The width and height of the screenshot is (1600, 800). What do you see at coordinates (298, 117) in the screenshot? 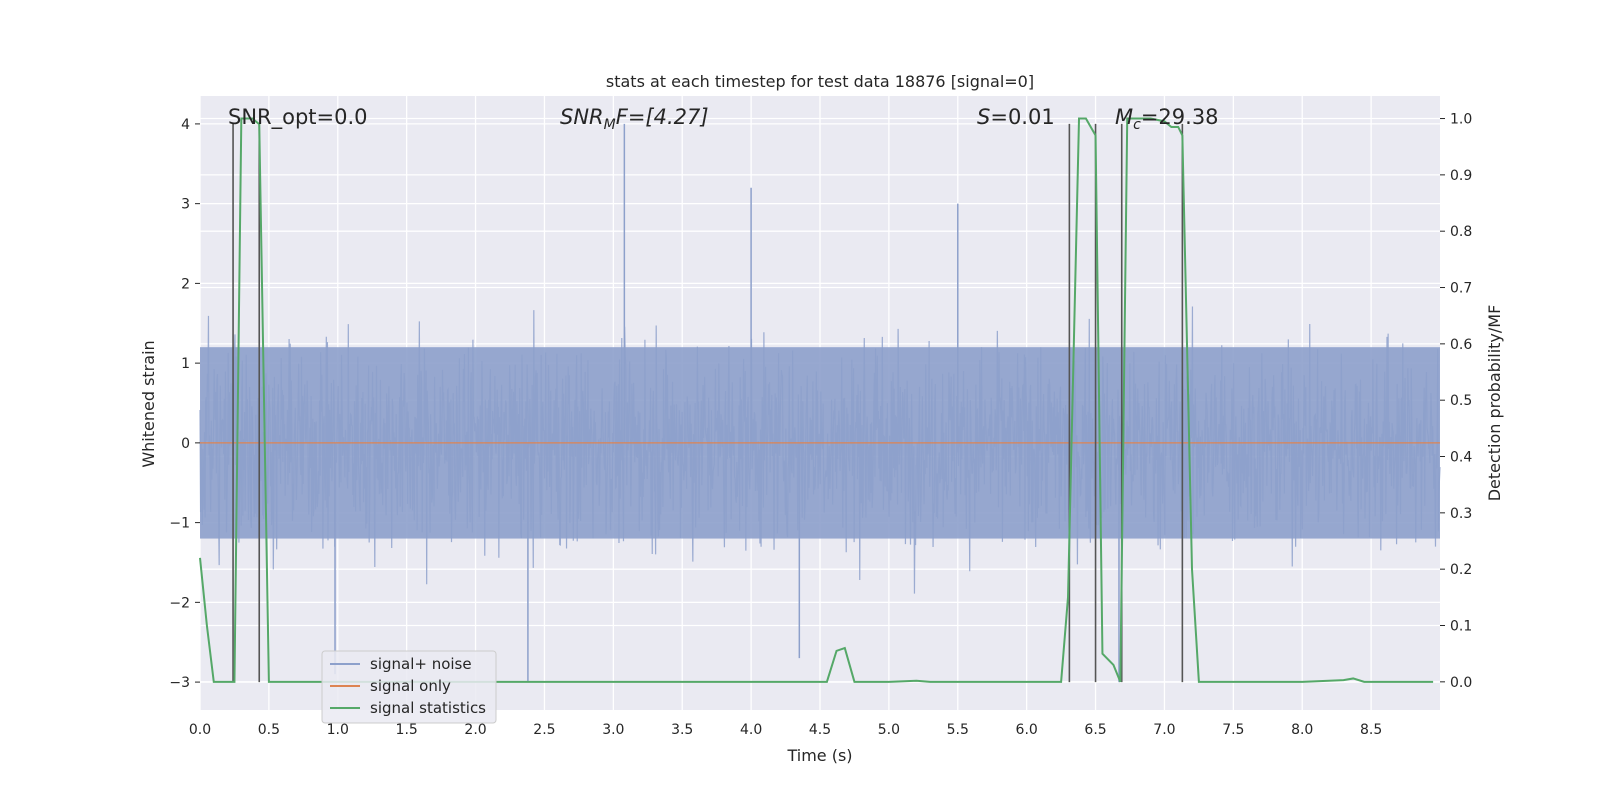
I see `annotation-snr-opt: SNR_opt=0.0` at bounding box center [298, 117].